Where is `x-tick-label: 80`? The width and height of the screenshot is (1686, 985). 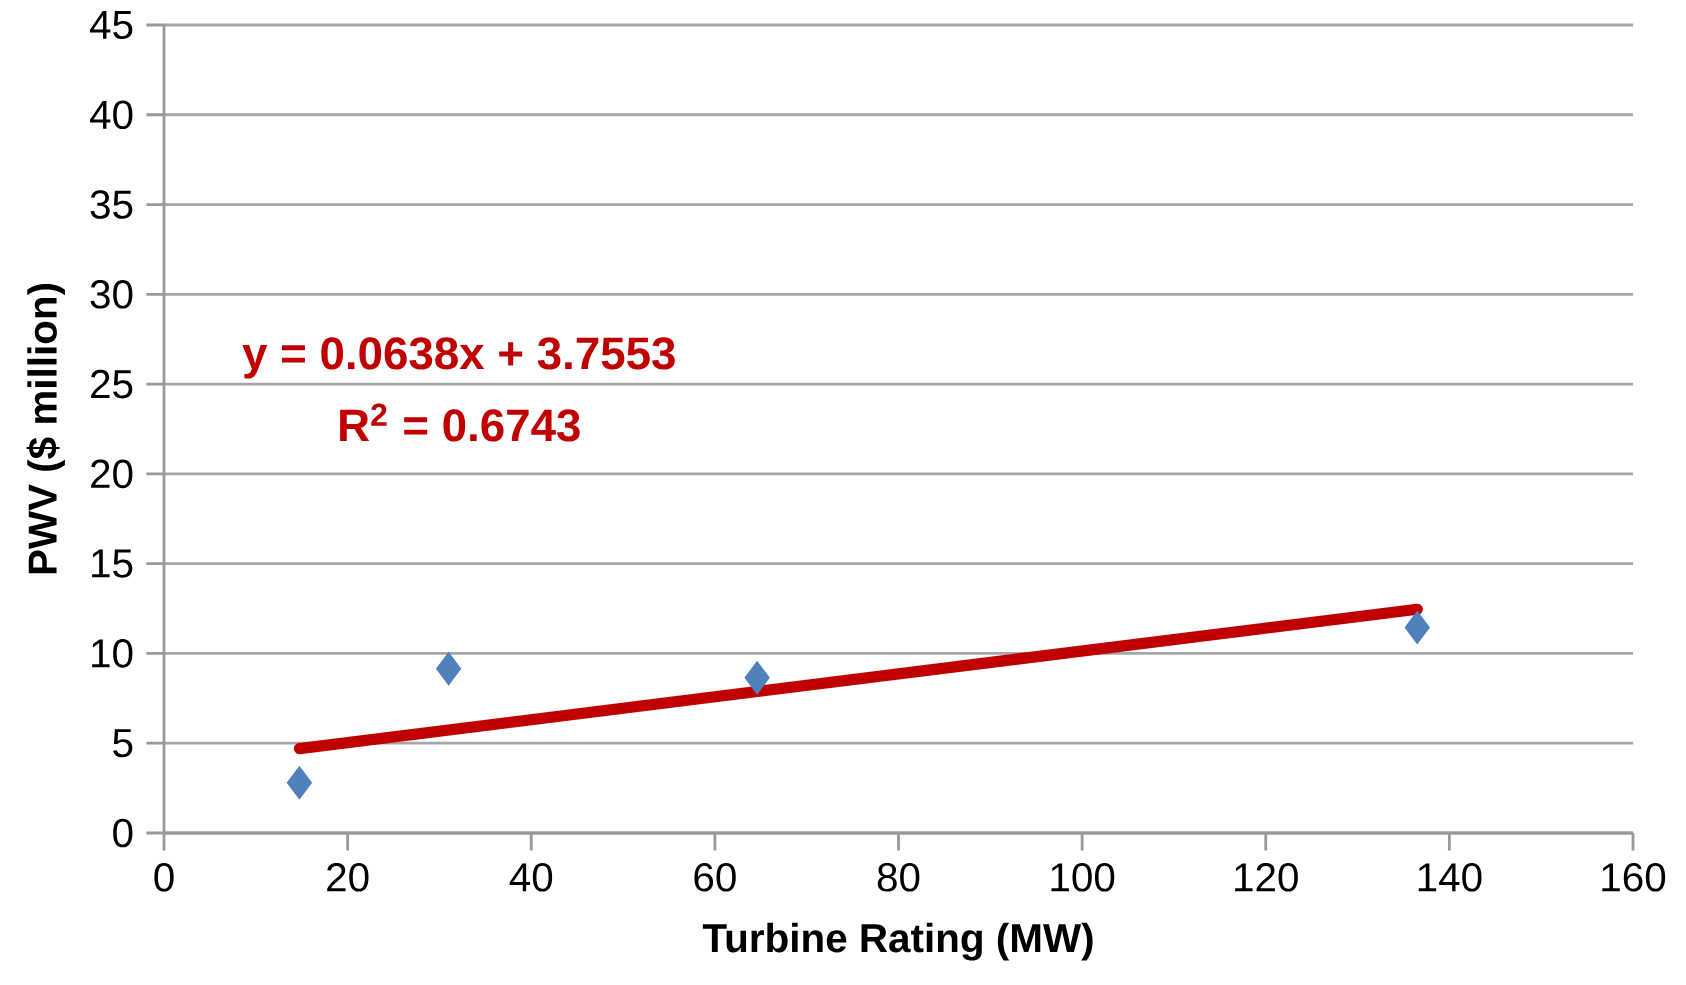
x-tick-label: 80 is located at coordinates (898, 877).